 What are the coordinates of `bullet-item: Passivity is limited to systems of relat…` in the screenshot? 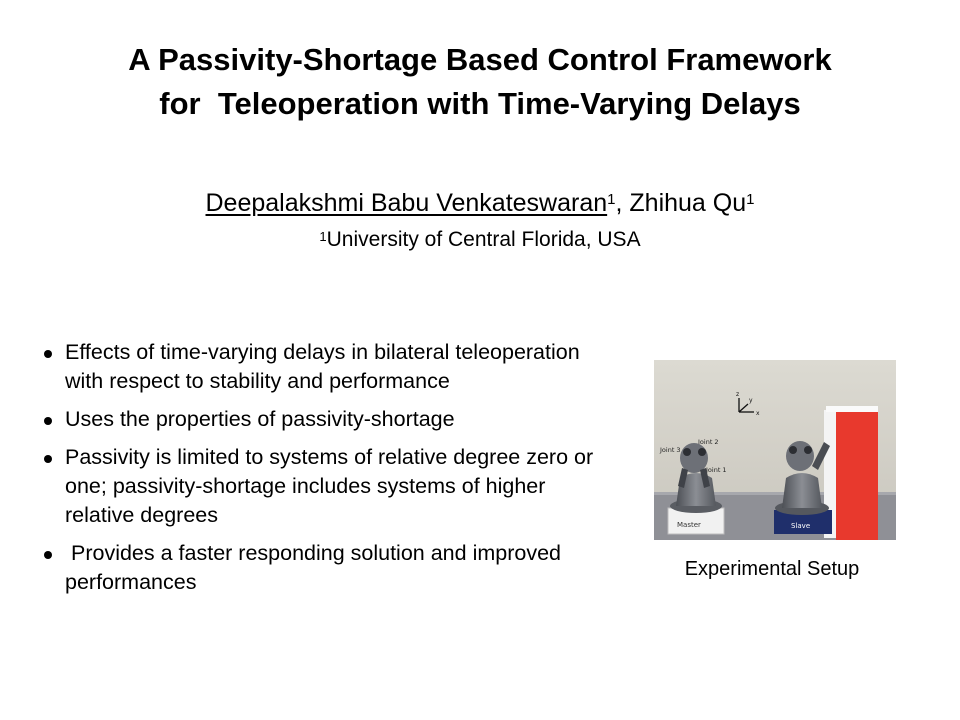 It's located at (320, 486).